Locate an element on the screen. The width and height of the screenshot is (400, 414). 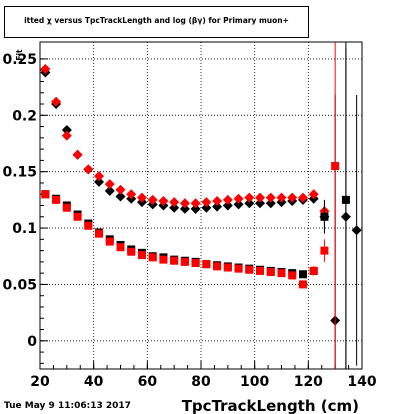
y-tick-label: 0 is located at coordinates (32, 342).